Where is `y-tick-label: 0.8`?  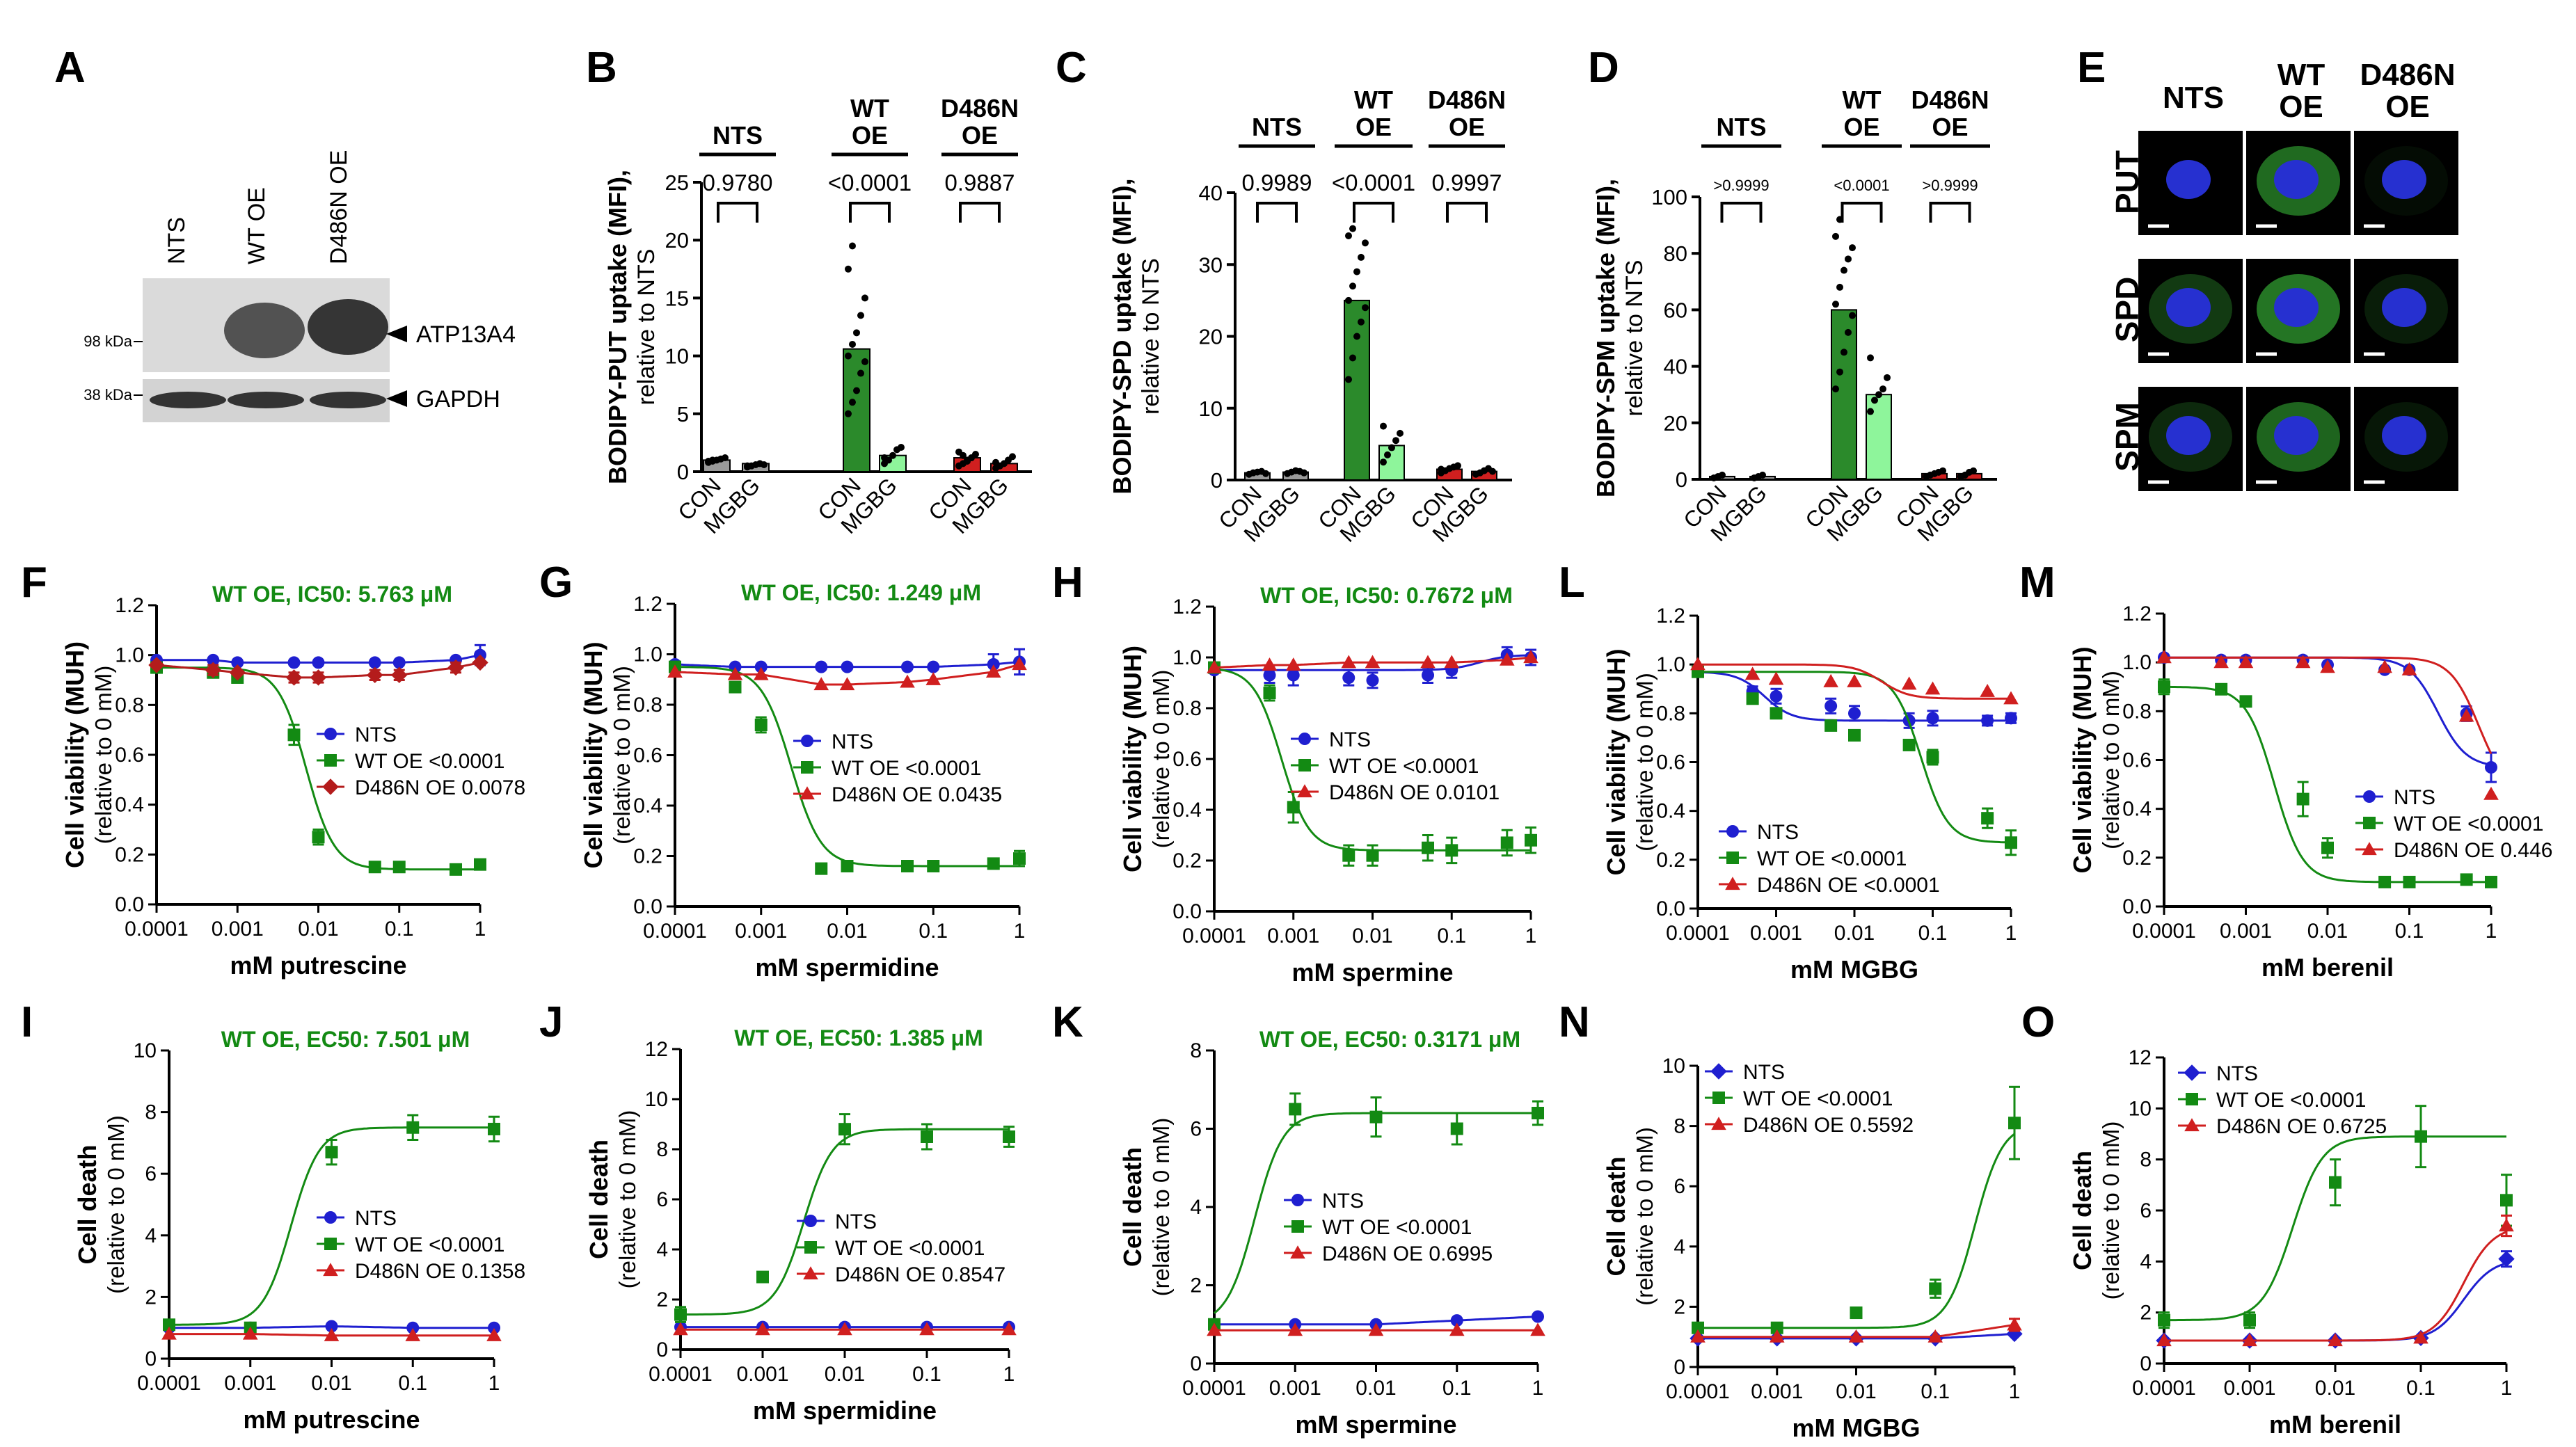
y-tick-label: 0.8 is located at coordinates (647, 705).